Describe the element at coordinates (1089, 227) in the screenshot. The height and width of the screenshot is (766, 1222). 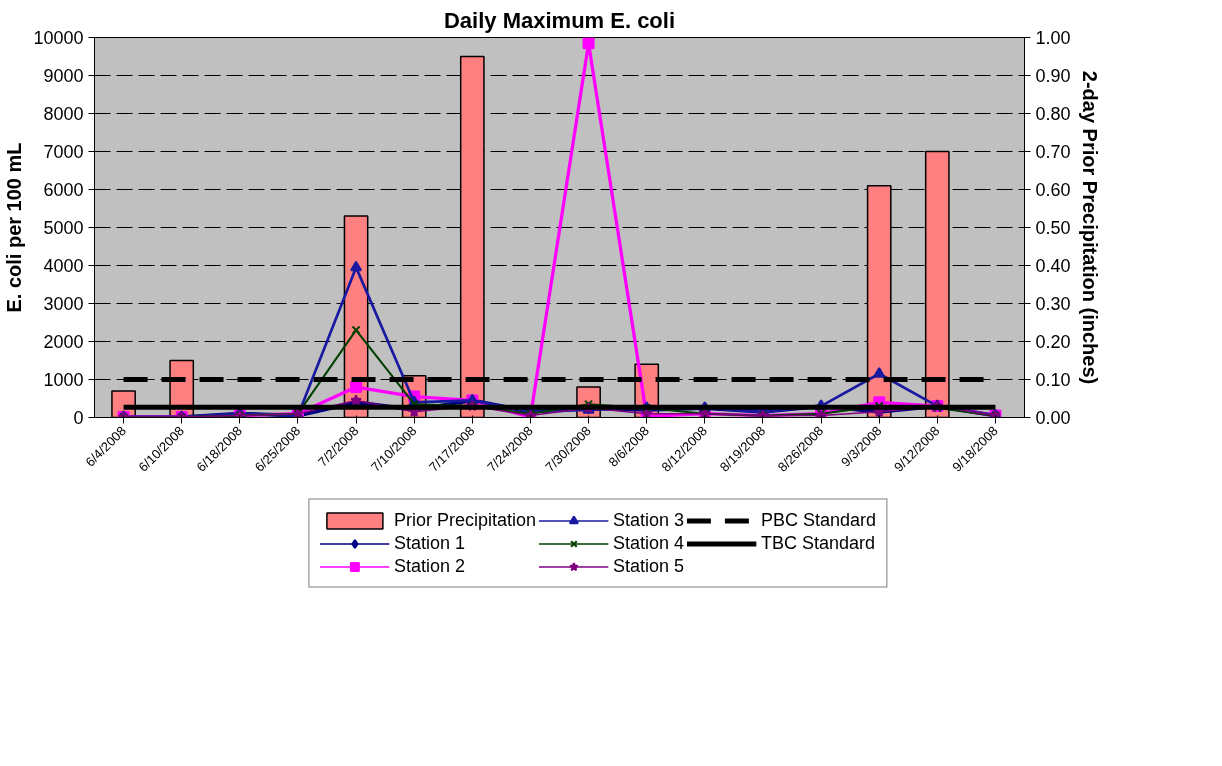
I see `y2-axis-title: 2-day Prior Precipitation (inches)` at that location.